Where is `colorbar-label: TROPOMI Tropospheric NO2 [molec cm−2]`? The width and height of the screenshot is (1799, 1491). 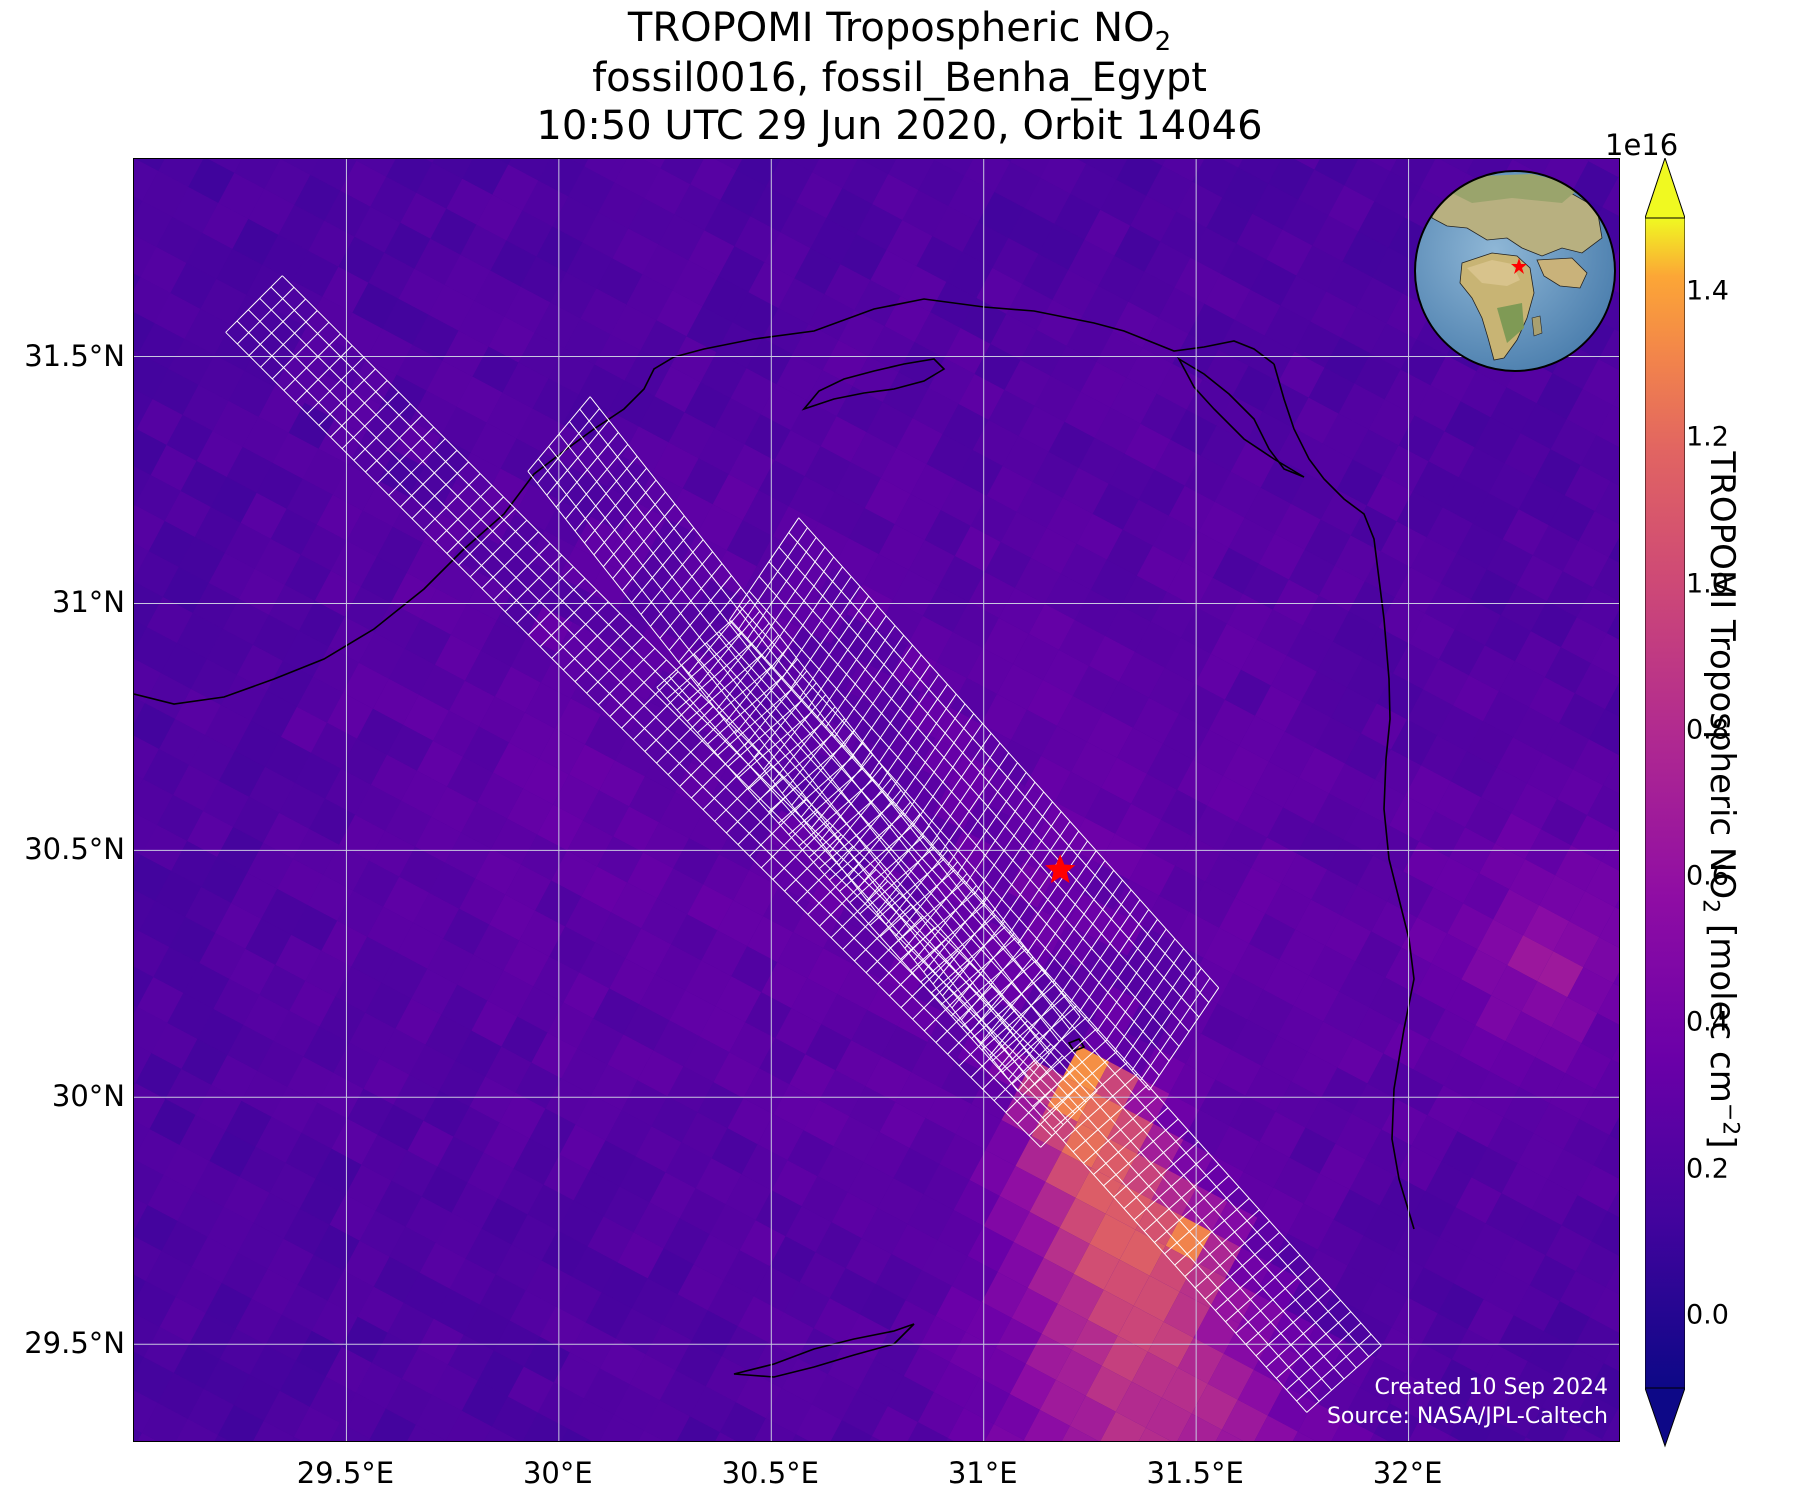 colorbar-label: TROPOMI Tropospheric NO2 [molec cm−2] is located at coordinates (1719, 799).